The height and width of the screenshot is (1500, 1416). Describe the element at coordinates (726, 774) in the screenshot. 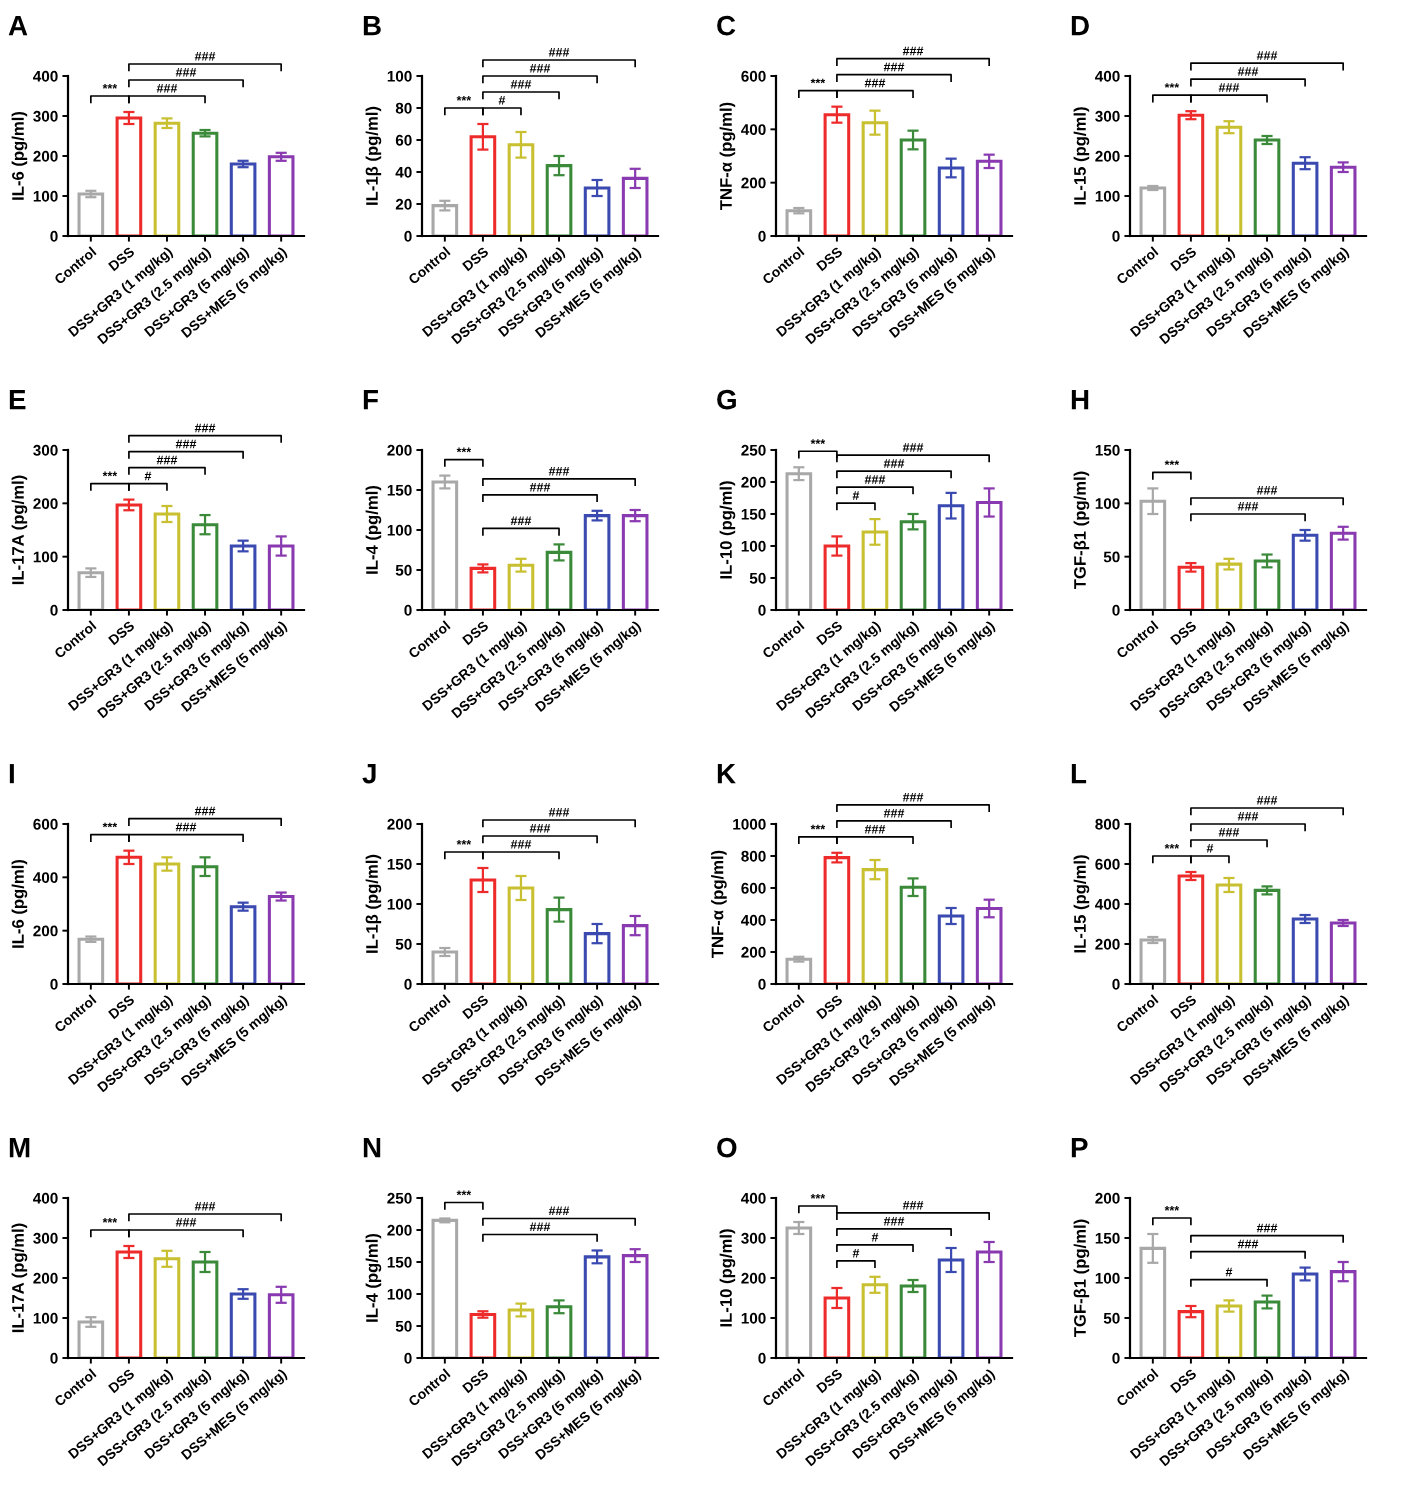

I see `chart-title: K` at that location.